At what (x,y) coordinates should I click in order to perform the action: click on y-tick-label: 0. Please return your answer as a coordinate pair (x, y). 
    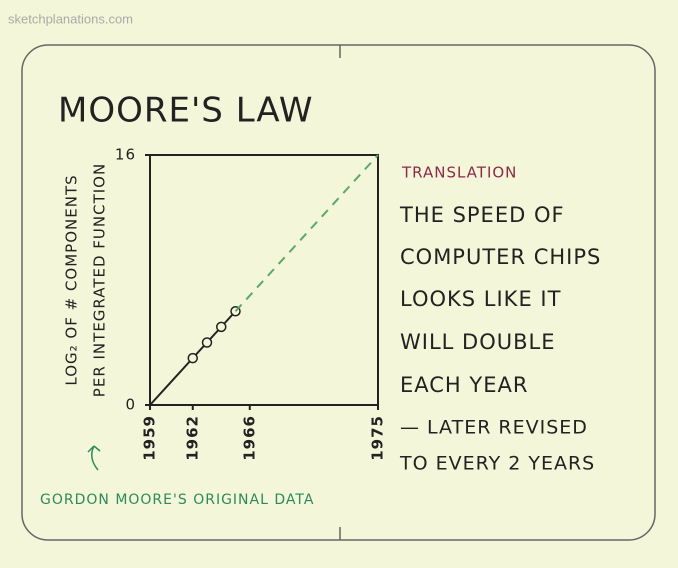
    Looking at the image, I should click on (130, 405).